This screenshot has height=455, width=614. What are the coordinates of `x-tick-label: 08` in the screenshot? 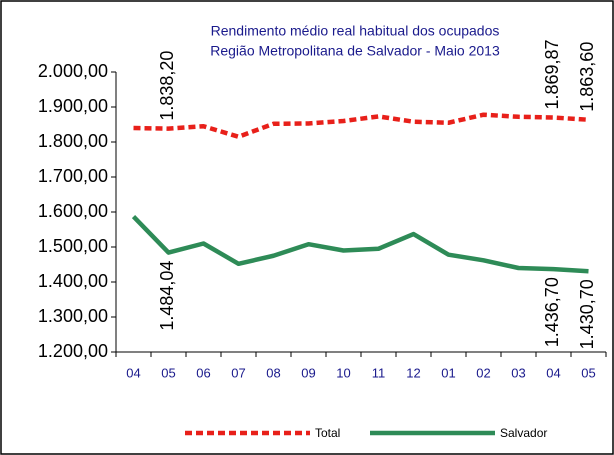 It's located at (273, 372).